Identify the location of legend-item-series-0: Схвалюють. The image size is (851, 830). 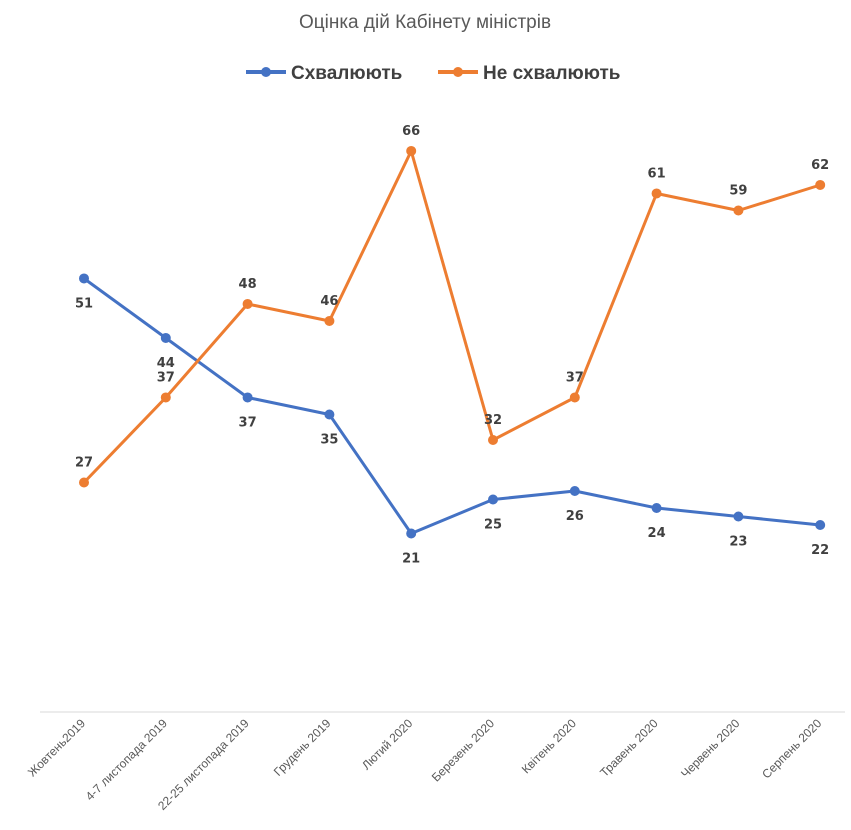
(324, 73).